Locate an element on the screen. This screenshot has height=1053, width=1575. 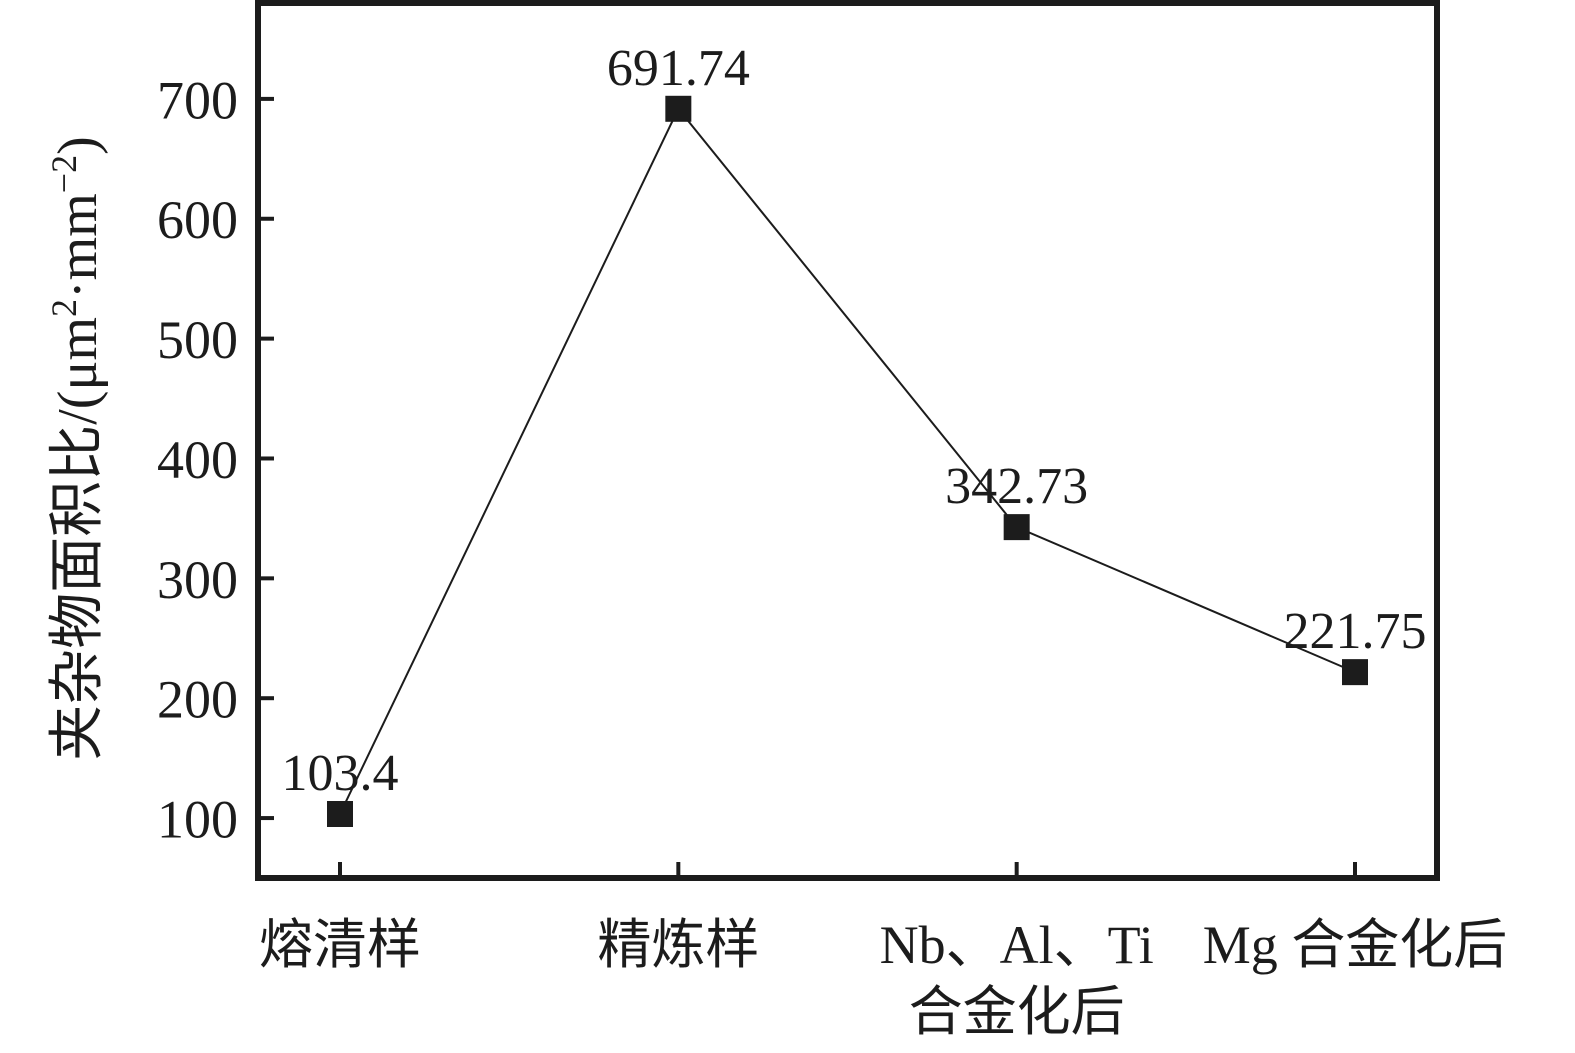
point-value-label: 221.75 is located at coordinates (1355, 631).